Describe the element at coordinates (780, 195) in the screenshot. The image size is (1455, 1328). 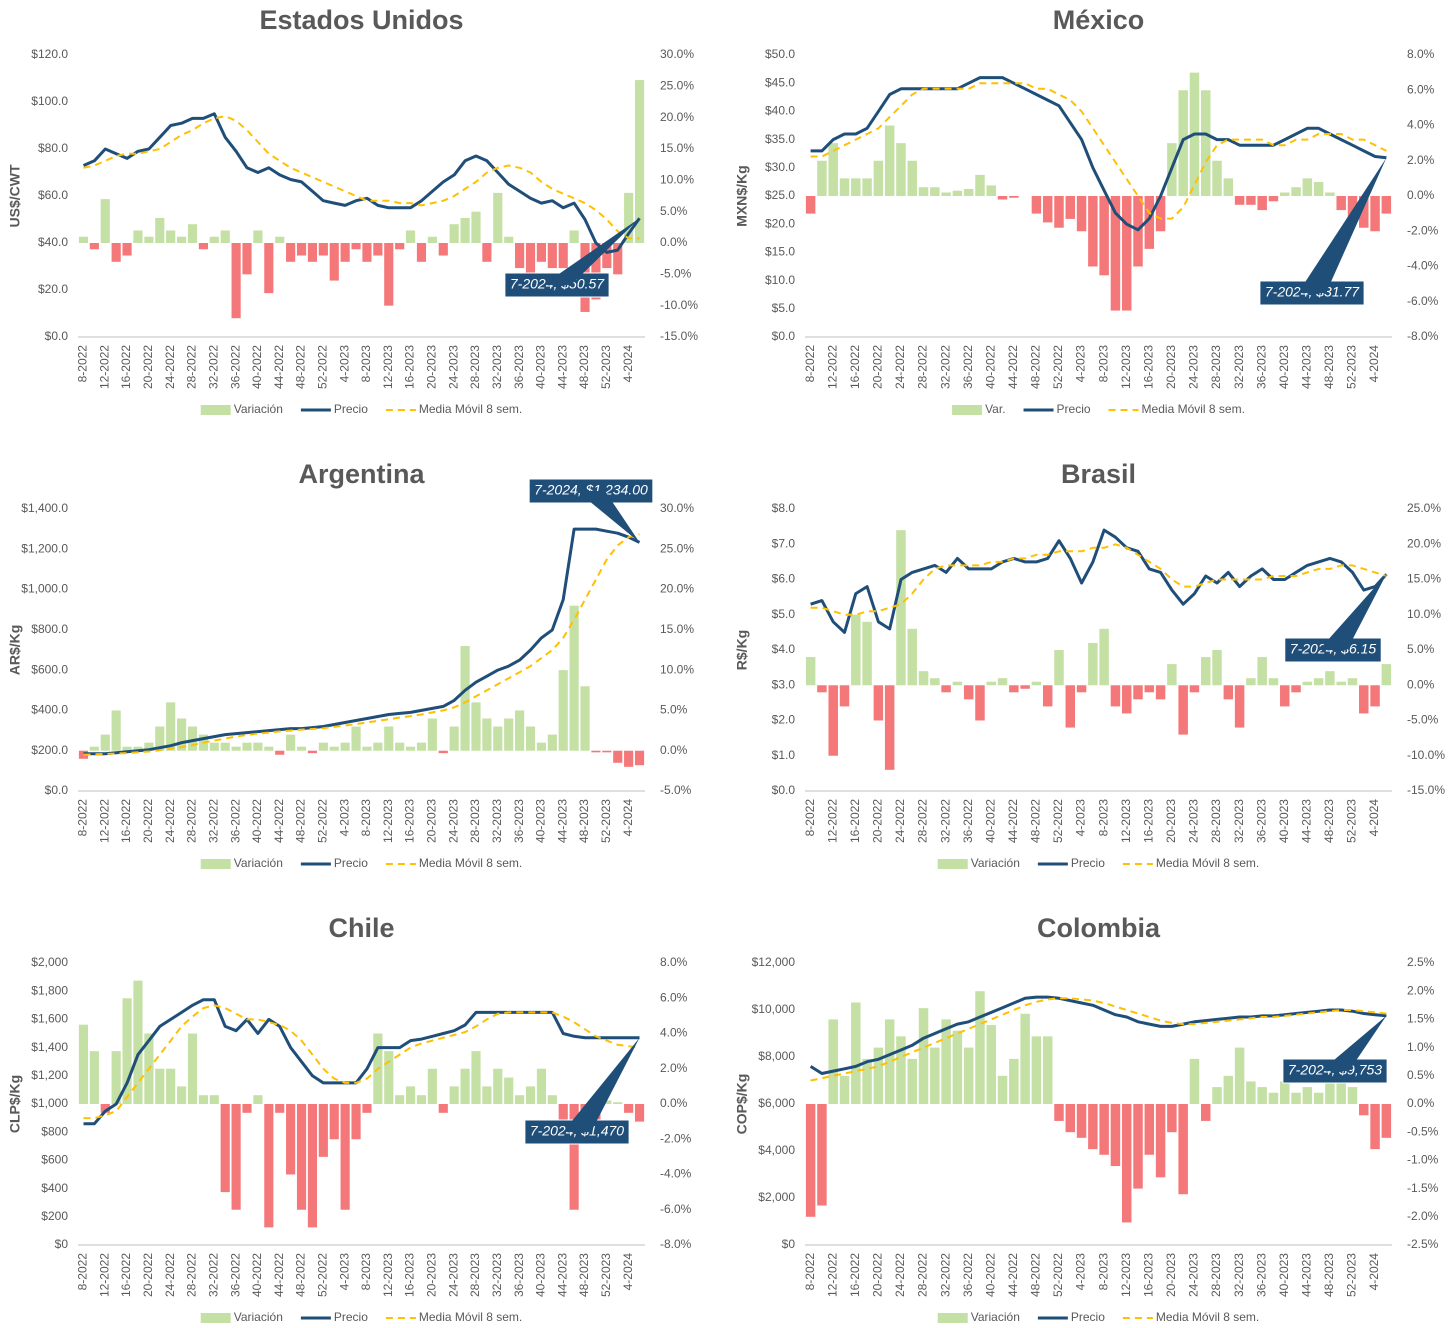
I see `y-tick-label: $25.0` at that location.